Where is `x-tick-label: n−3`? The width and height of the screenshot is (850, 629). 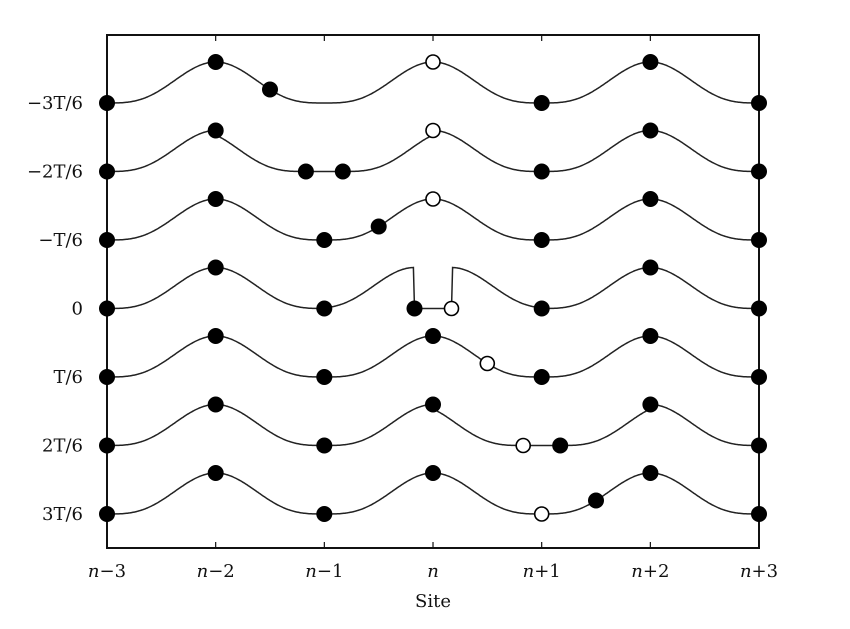 x-tick-label: n−3 is located at coordinates (107, 571).